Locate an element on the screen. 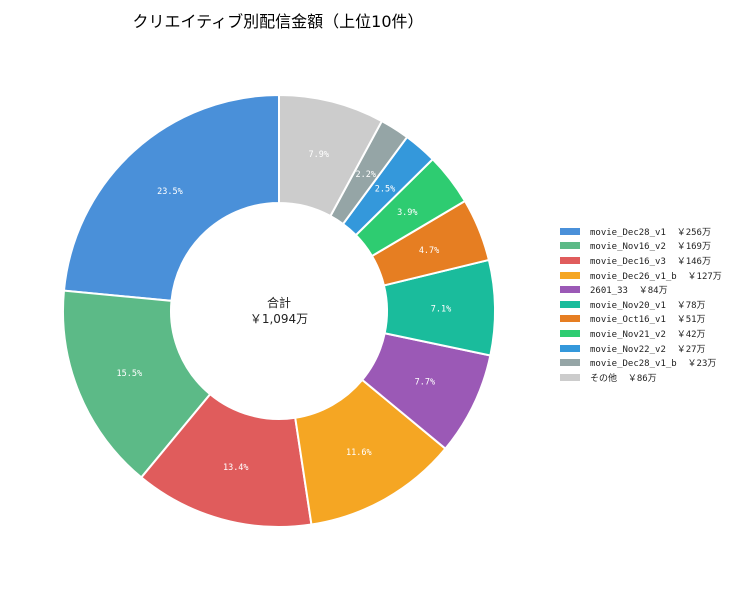 Image resolution: width=748 pixels, height=591 pixels. slice-percent-label-3: 11.6% is located at coordinates (359, 453).